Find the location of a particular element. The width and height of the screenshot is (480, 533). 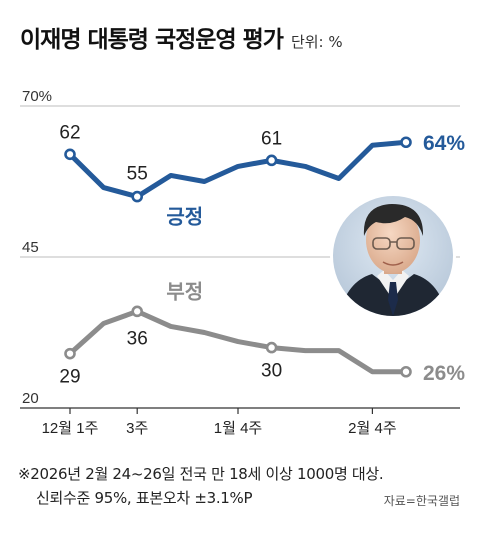

x-tick-label: 2월 4주 is located at coordinates (372, 428).